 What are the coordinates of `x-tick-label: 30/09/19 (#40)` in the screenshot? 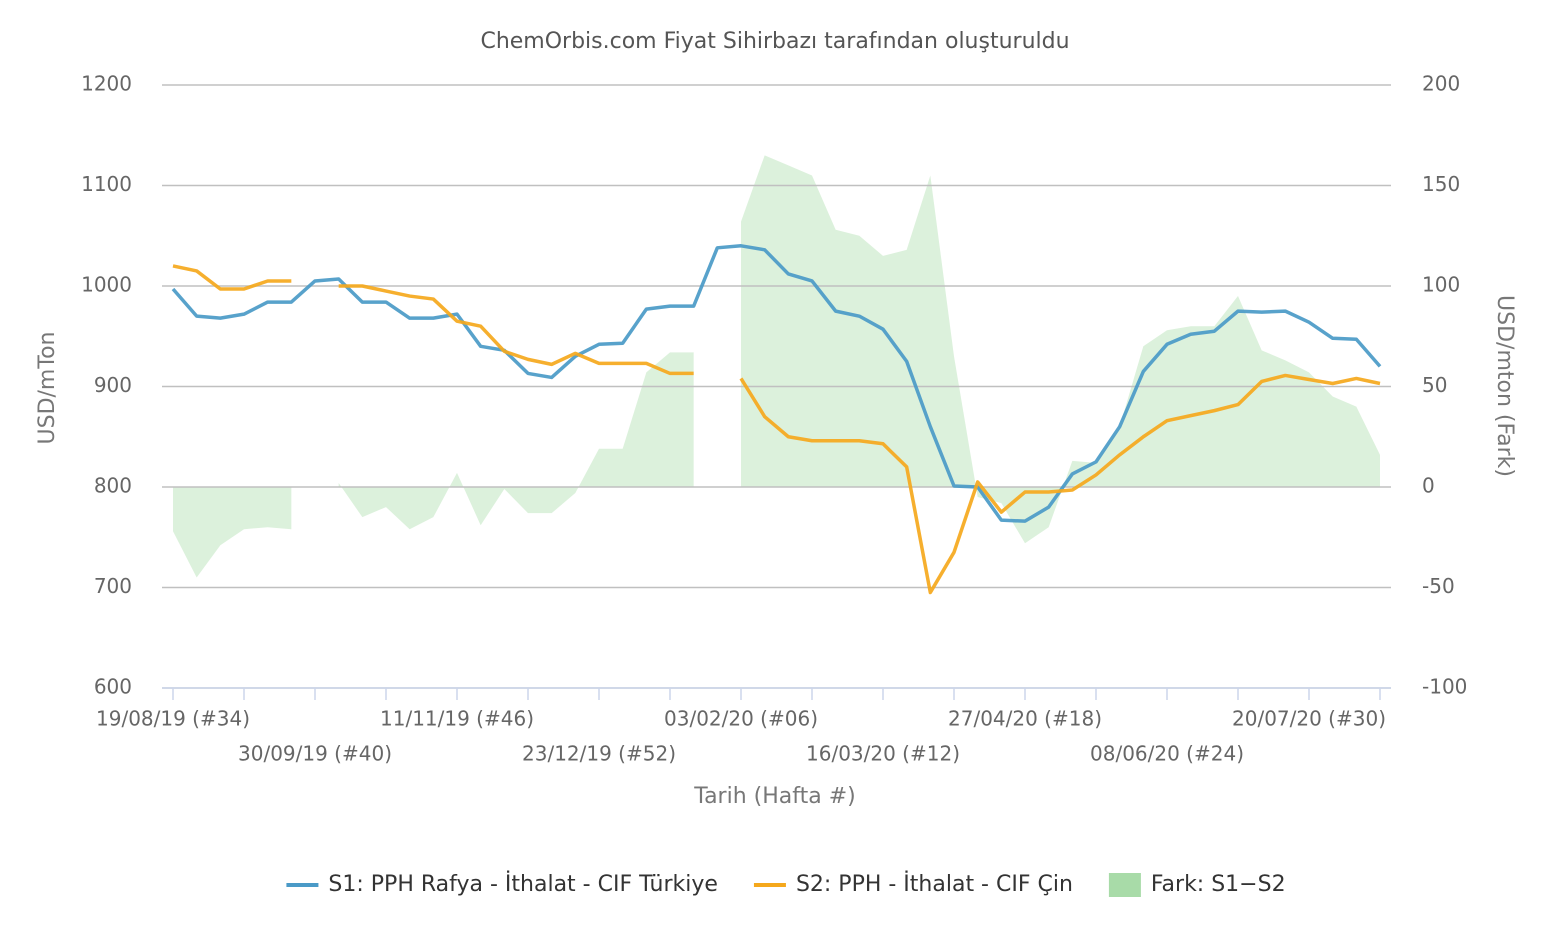 It's located at (315, 754).